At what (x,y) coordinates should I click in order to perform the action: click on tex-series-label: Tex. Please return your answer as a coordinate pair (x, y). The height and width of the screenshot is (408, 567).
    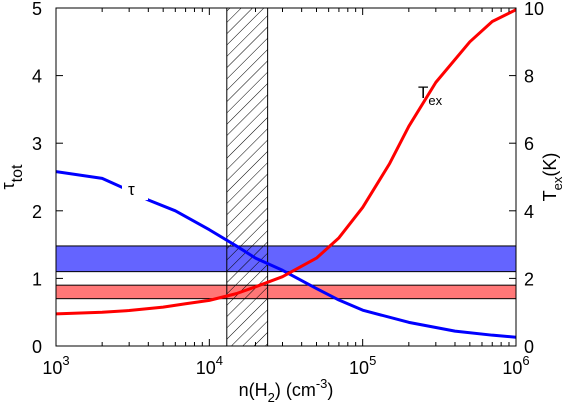
    Looking at the image, I should click on (430, 95).